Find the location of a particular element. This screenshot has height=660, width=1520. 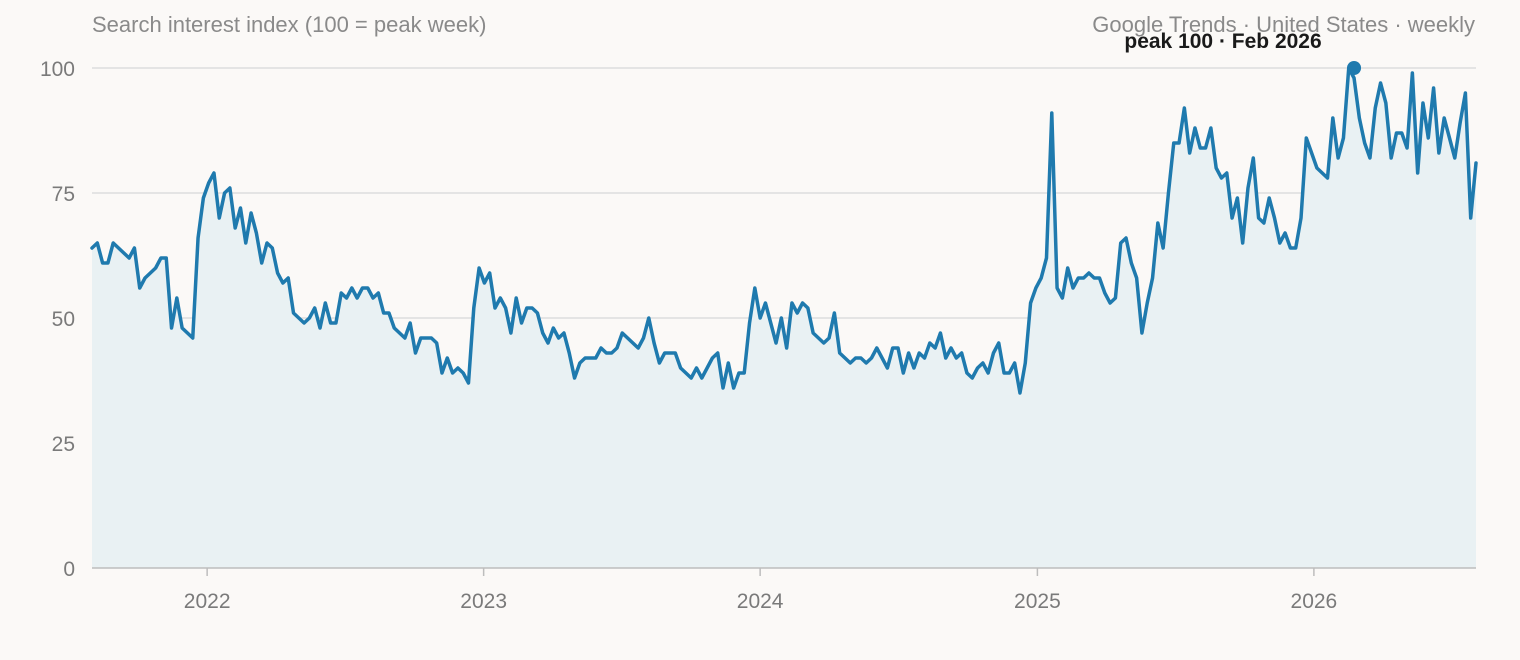

x-tick-label-2026: 2026 is located at coordinates (1314, 601).